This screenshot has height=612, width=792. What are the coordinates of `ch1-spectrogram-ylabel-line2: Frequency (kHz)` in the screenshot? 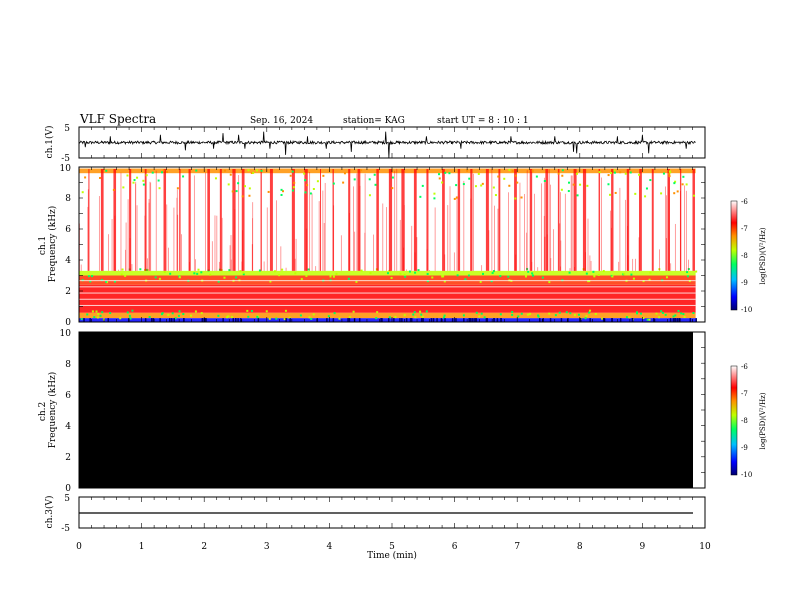 It's located at (52, 244).